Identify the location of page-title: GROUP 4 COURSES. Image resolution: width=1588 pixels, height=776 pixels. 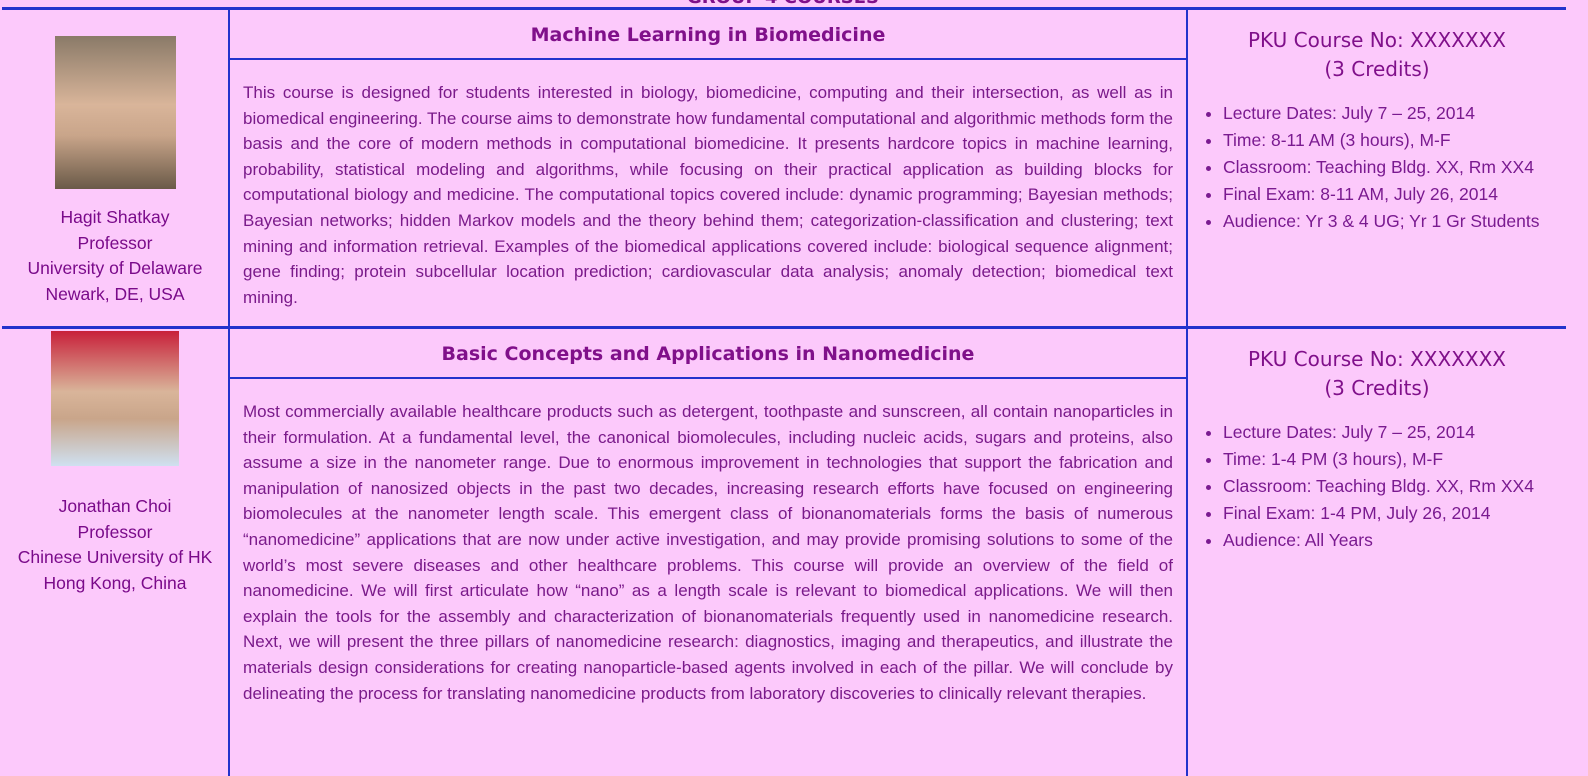
(783, 4).